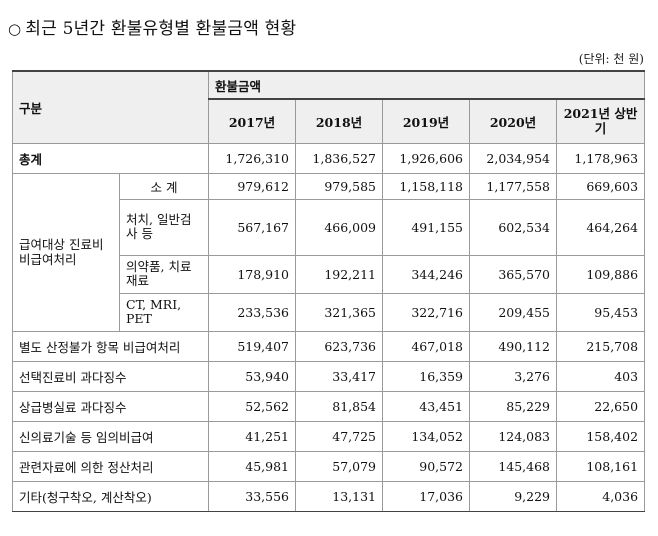 This screenshot has height=536, width=658. Describe the element at coordinates (513, 376) in the screenshot. I see `cell-value: 3,276` at that location.